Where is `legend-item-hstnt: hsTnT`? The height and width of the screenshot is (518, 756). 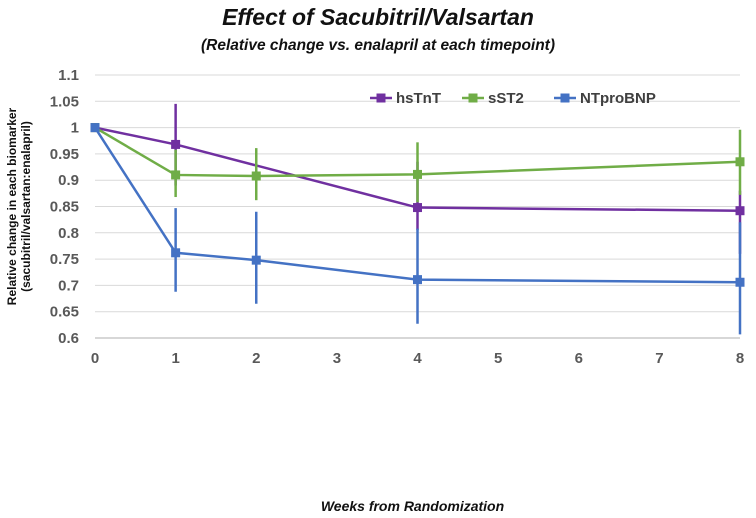 legend-item-hstnt: hsTnT is located at coordinates (405, 98).